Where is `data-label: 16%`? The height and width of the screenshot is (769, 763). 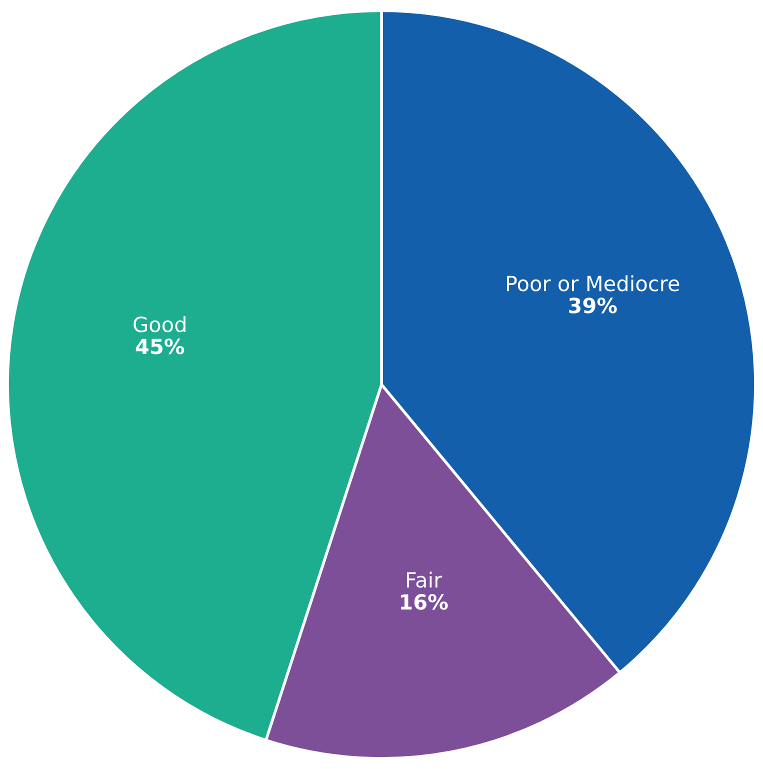
data-label: 16% is located at coordinates (424, 602).